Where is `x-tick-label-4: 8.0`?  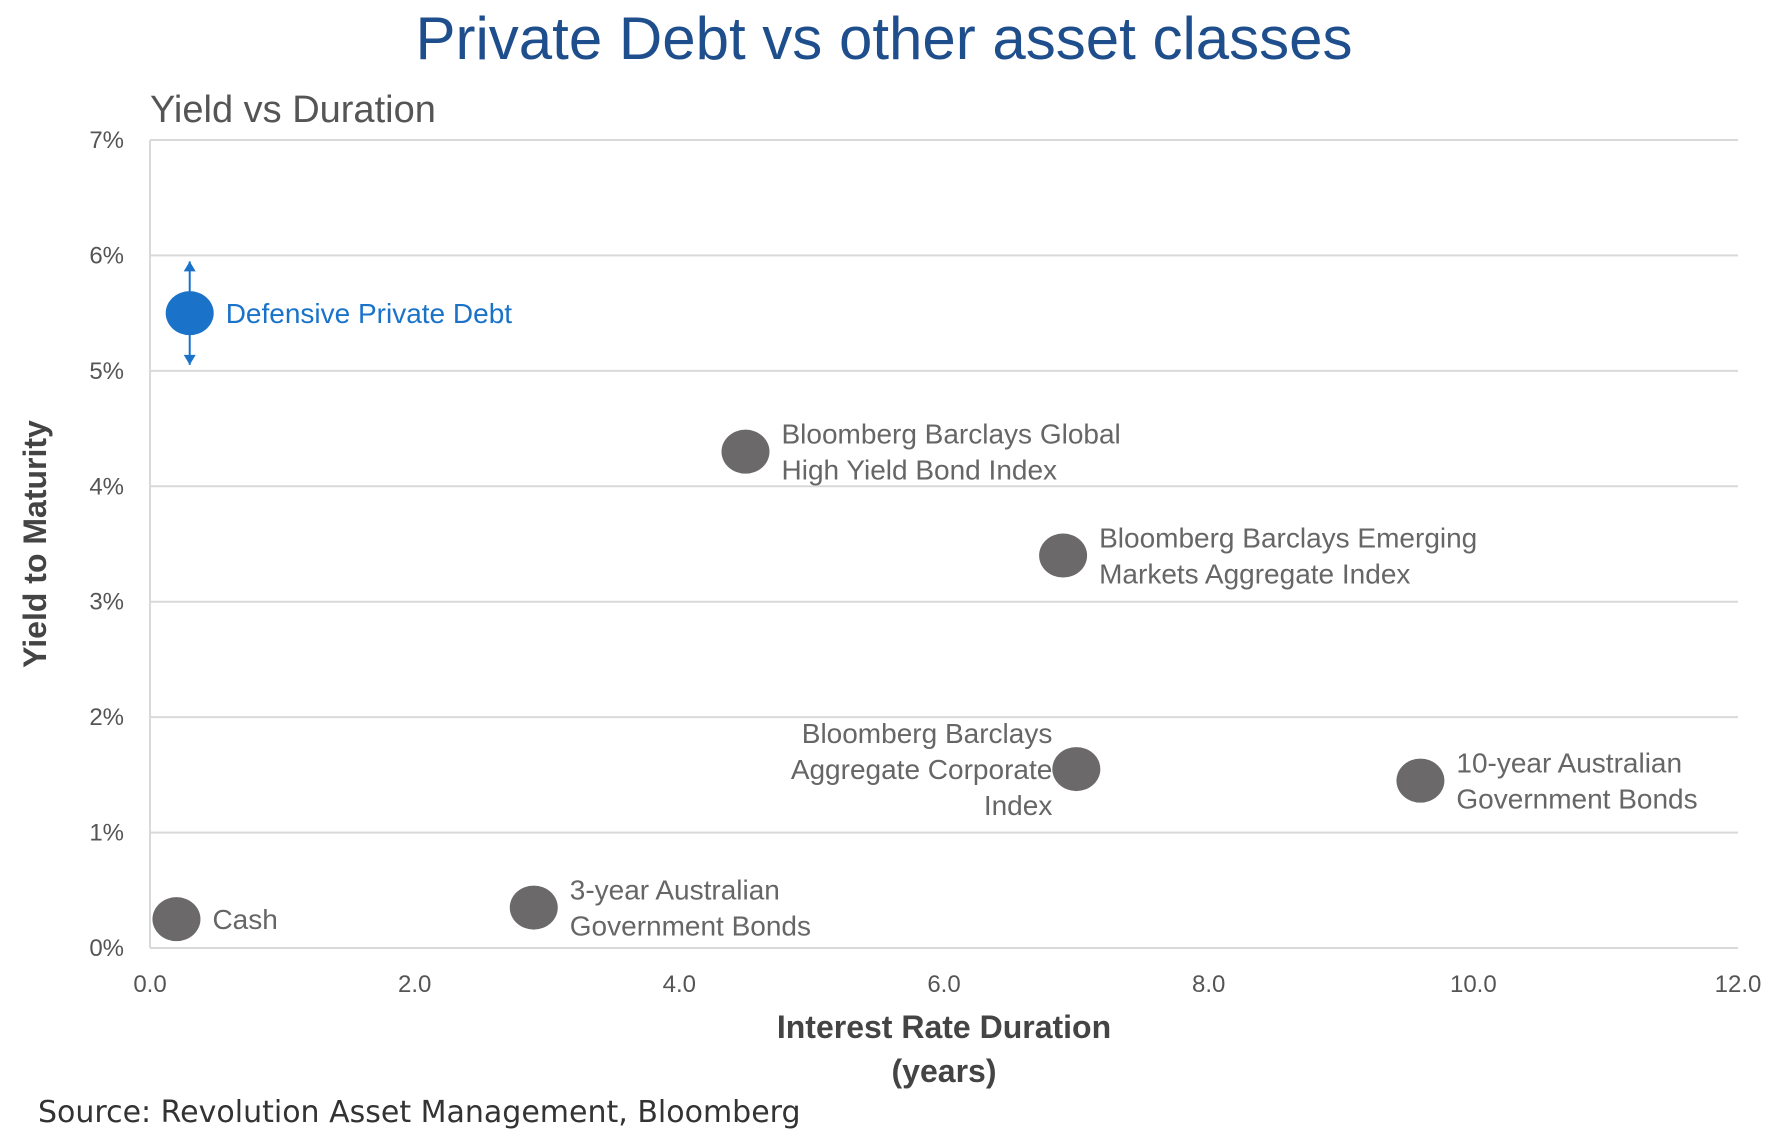
x-tick-label-4: 8.0 is located at coordinates (1208, 984).